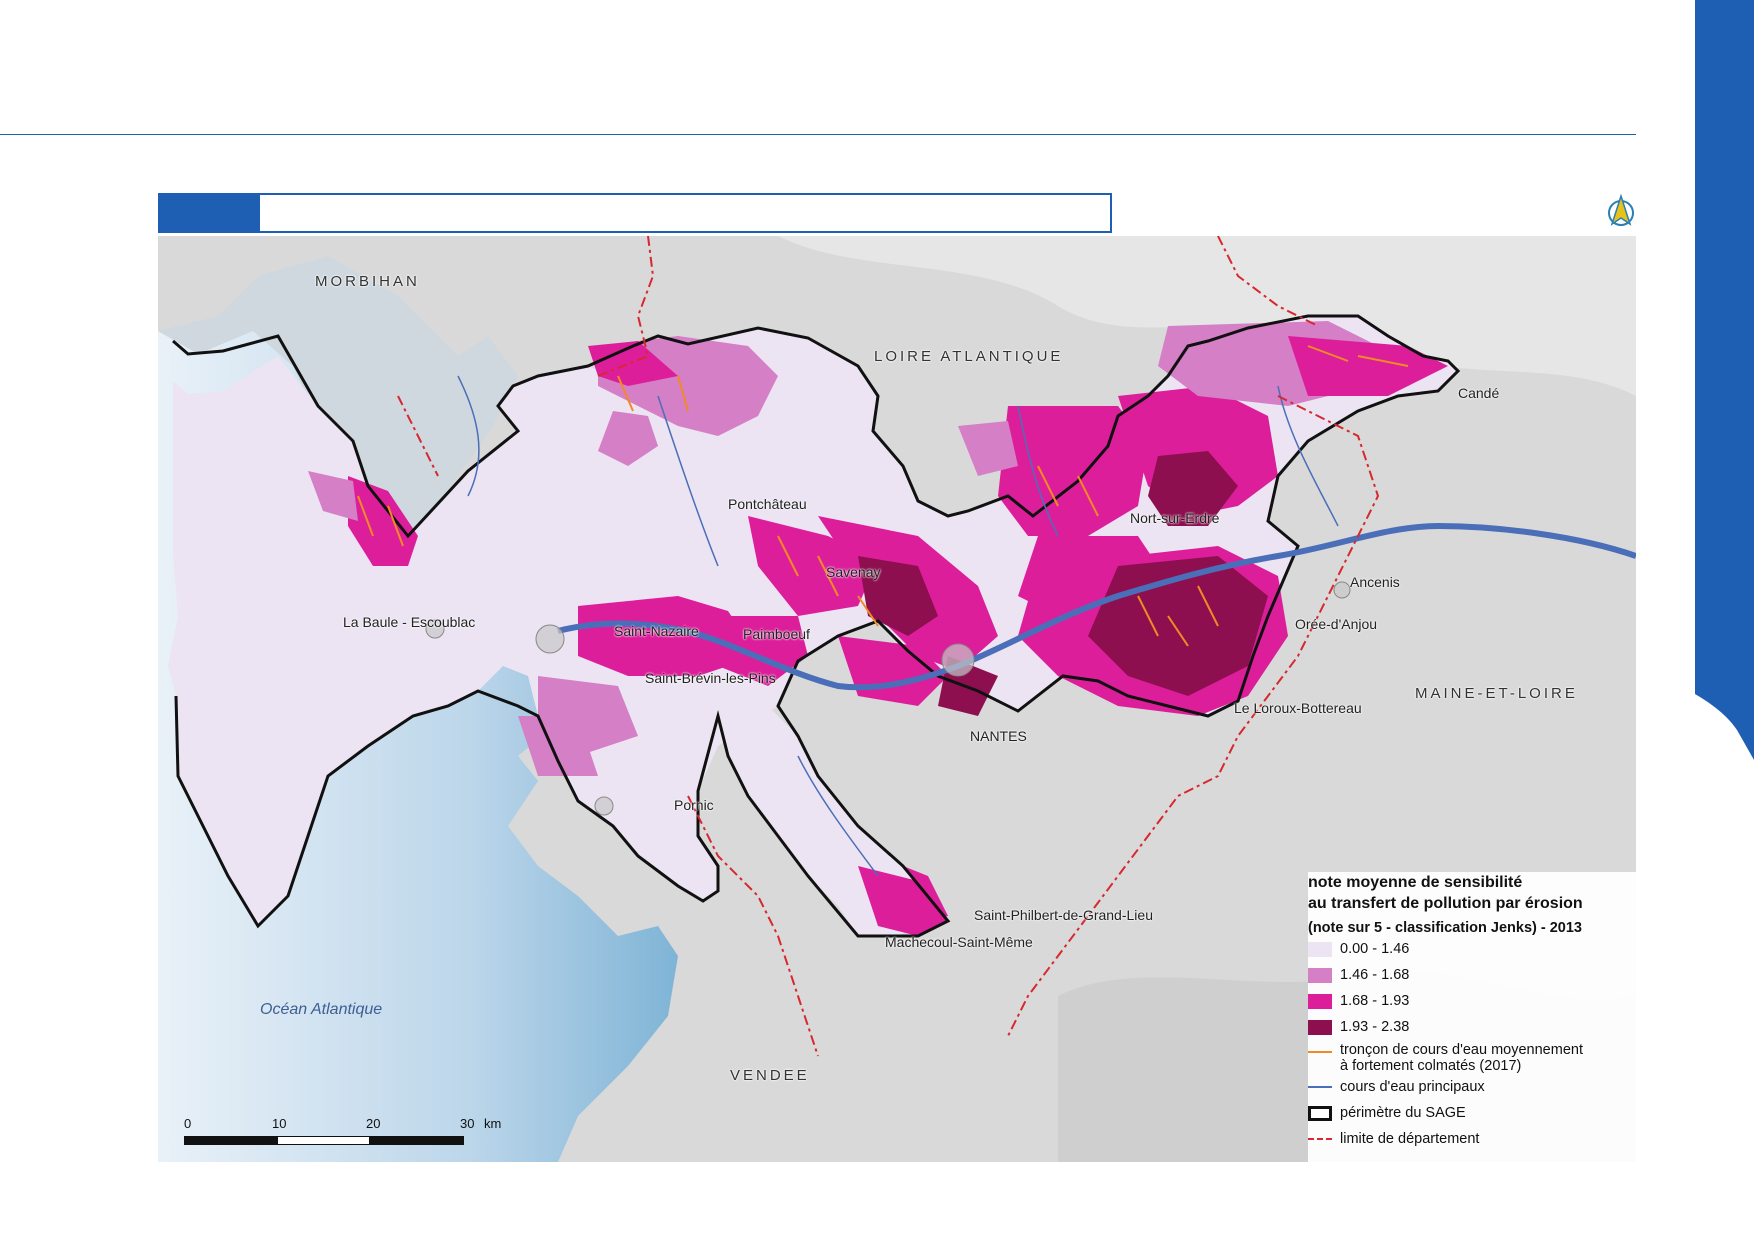 The height and width of the screenshot is (1240, 1754). Describe the element at coordinates (710, 678) in the screenshot. I see `town-saint-brevin: Saint-Brévin-les-Pins` at that location.